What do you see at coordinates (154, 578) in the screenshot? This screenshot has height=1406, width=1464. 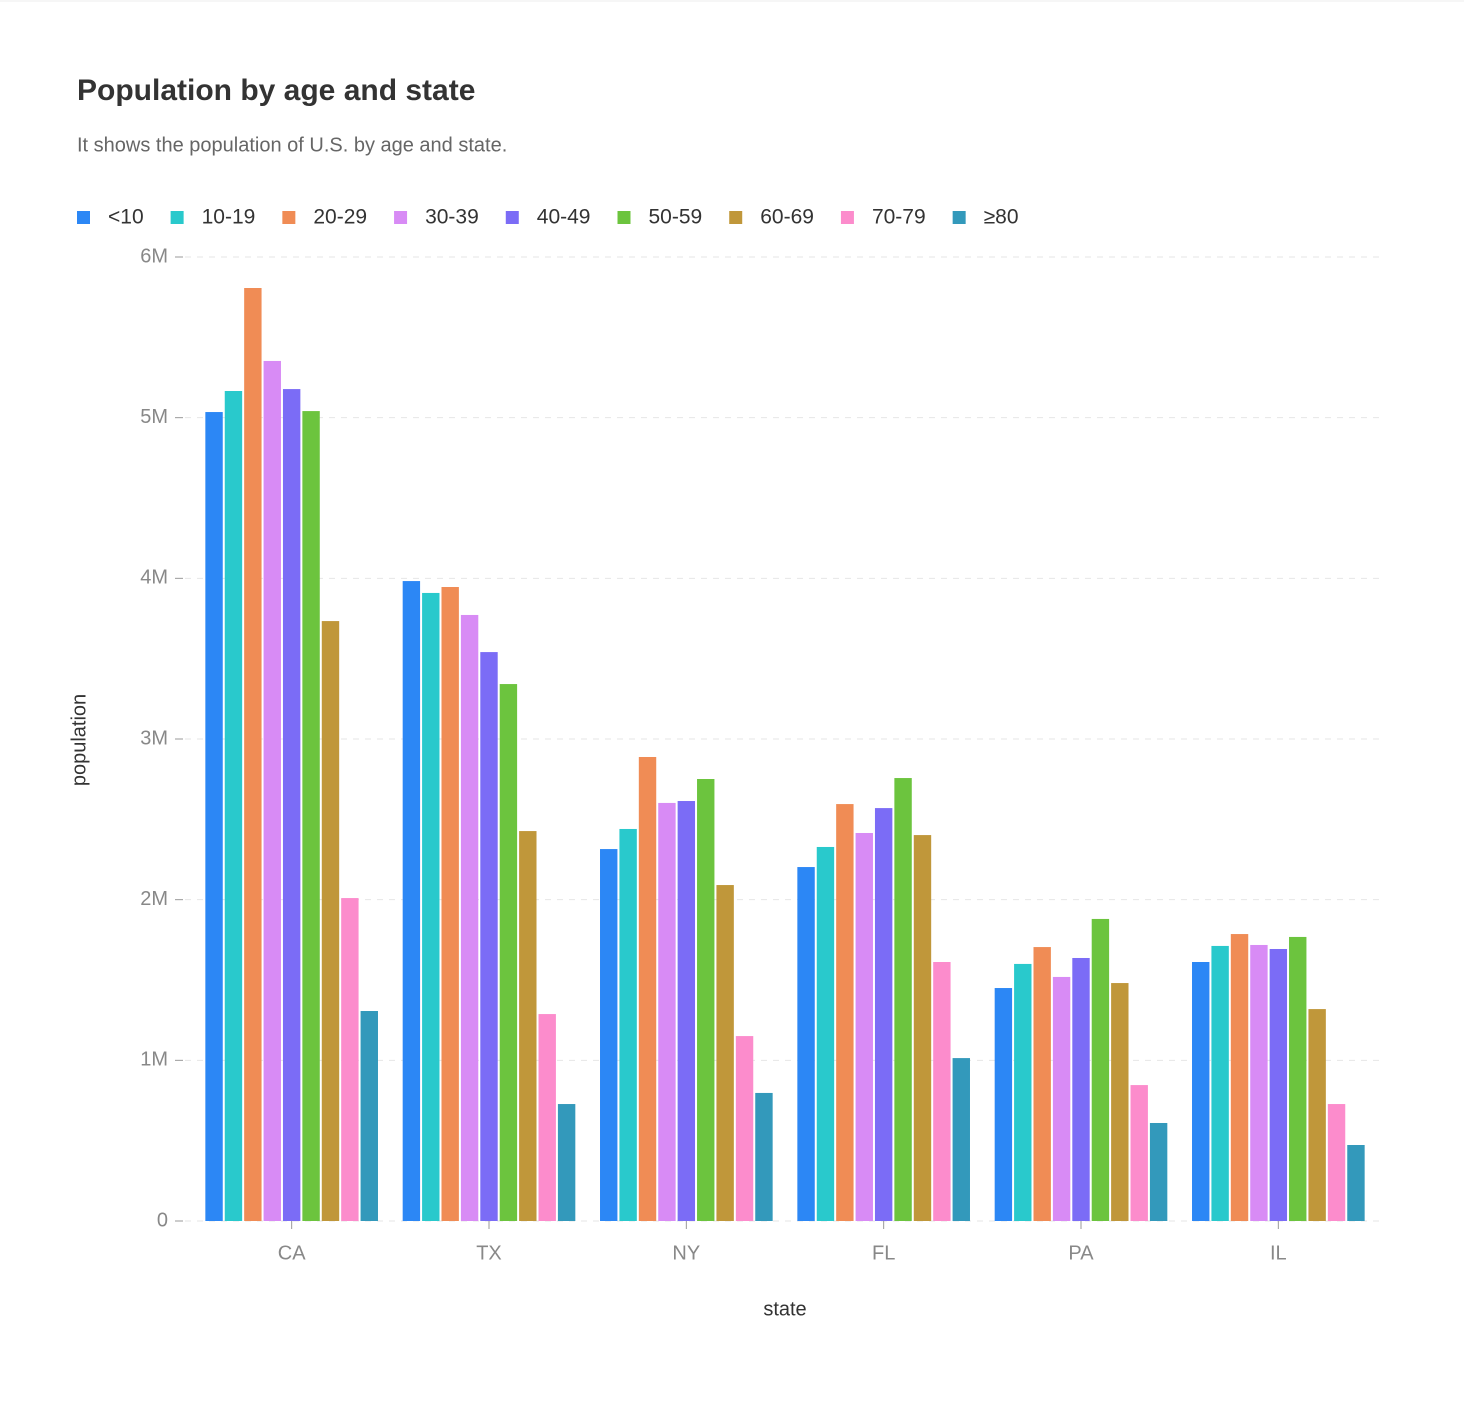 I see `y-tick-label: 4M` at bounding box center [154, 578].